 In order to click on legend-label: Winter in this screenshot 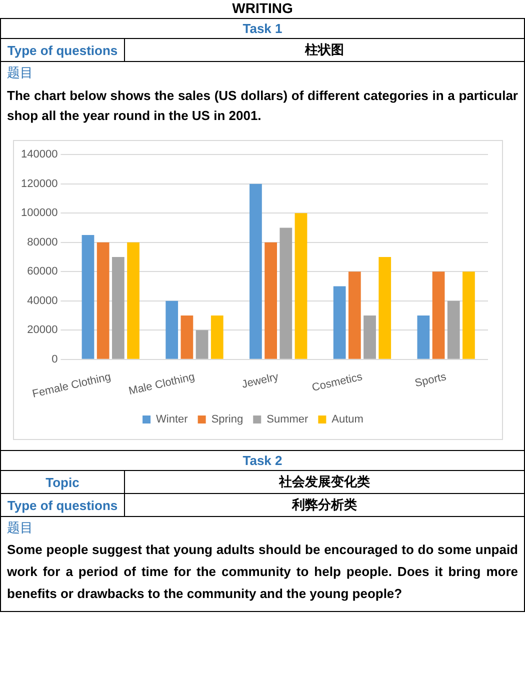, I will do `click(172, 420)`.